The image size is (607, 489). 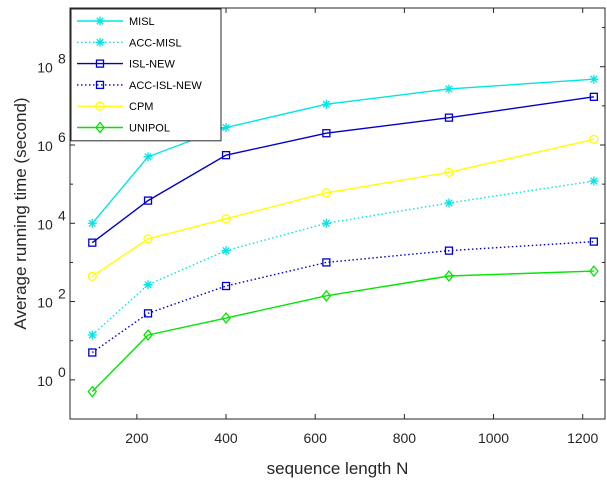 I want to click on legend-item: UNIPOL, so click(x=123, y=128).